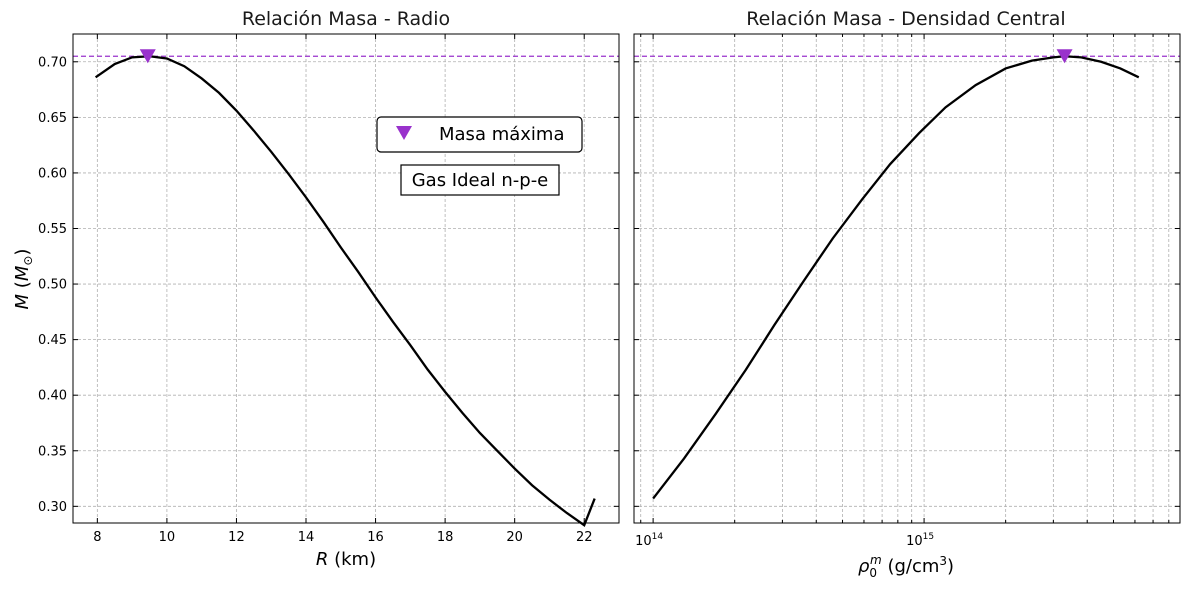 This screenshot has height=590, width=1190. I want to click on y-tick-label: 0.45, so click(52, 340).